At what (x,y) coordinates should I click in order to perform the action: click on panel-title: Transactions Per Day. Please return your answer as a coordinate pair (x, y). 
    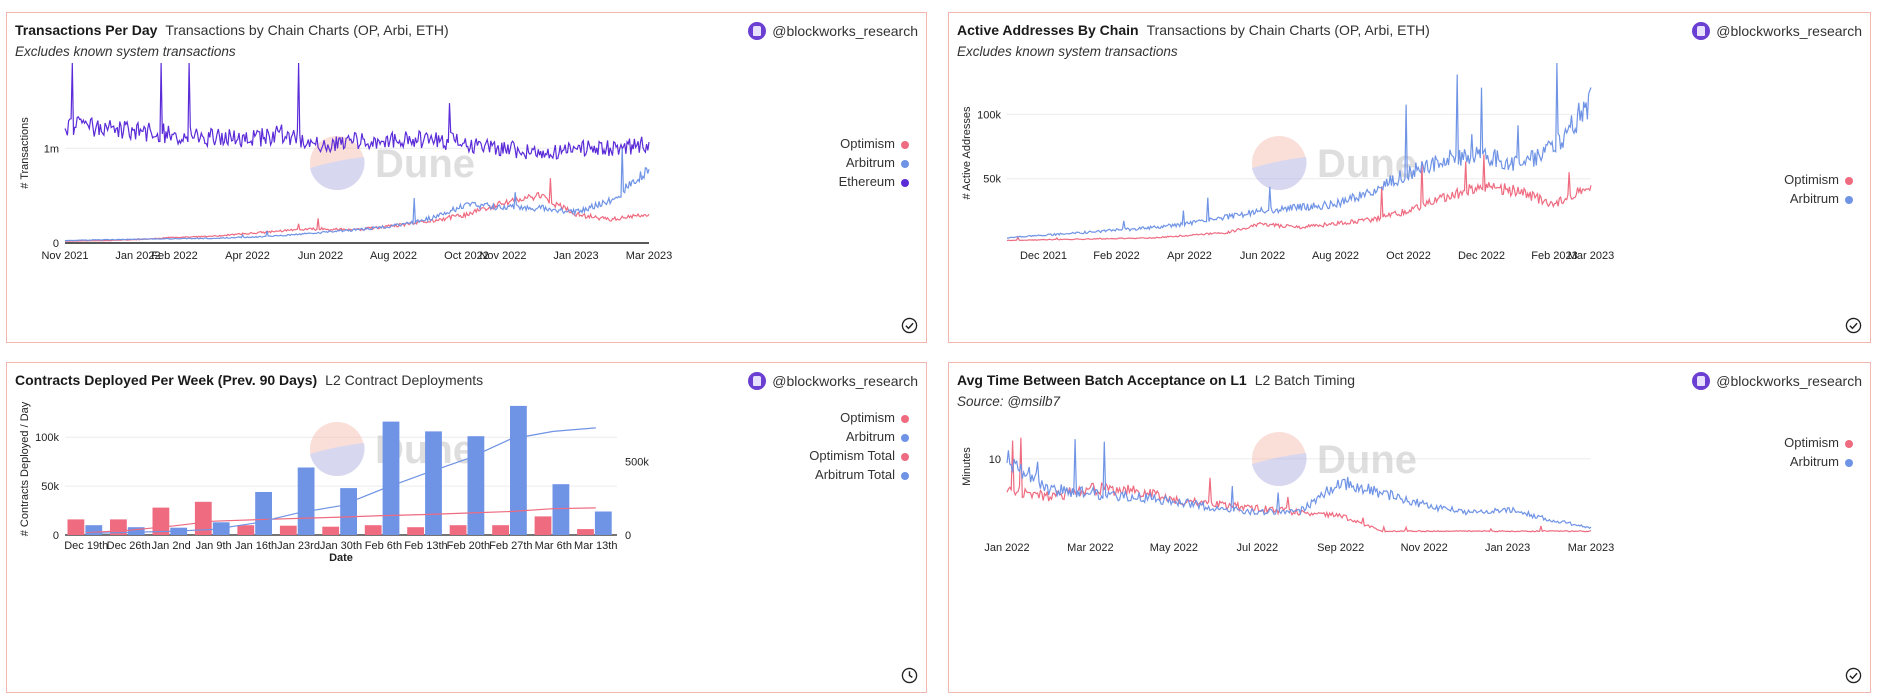
    Looking at the image, I should click on (86, 30).